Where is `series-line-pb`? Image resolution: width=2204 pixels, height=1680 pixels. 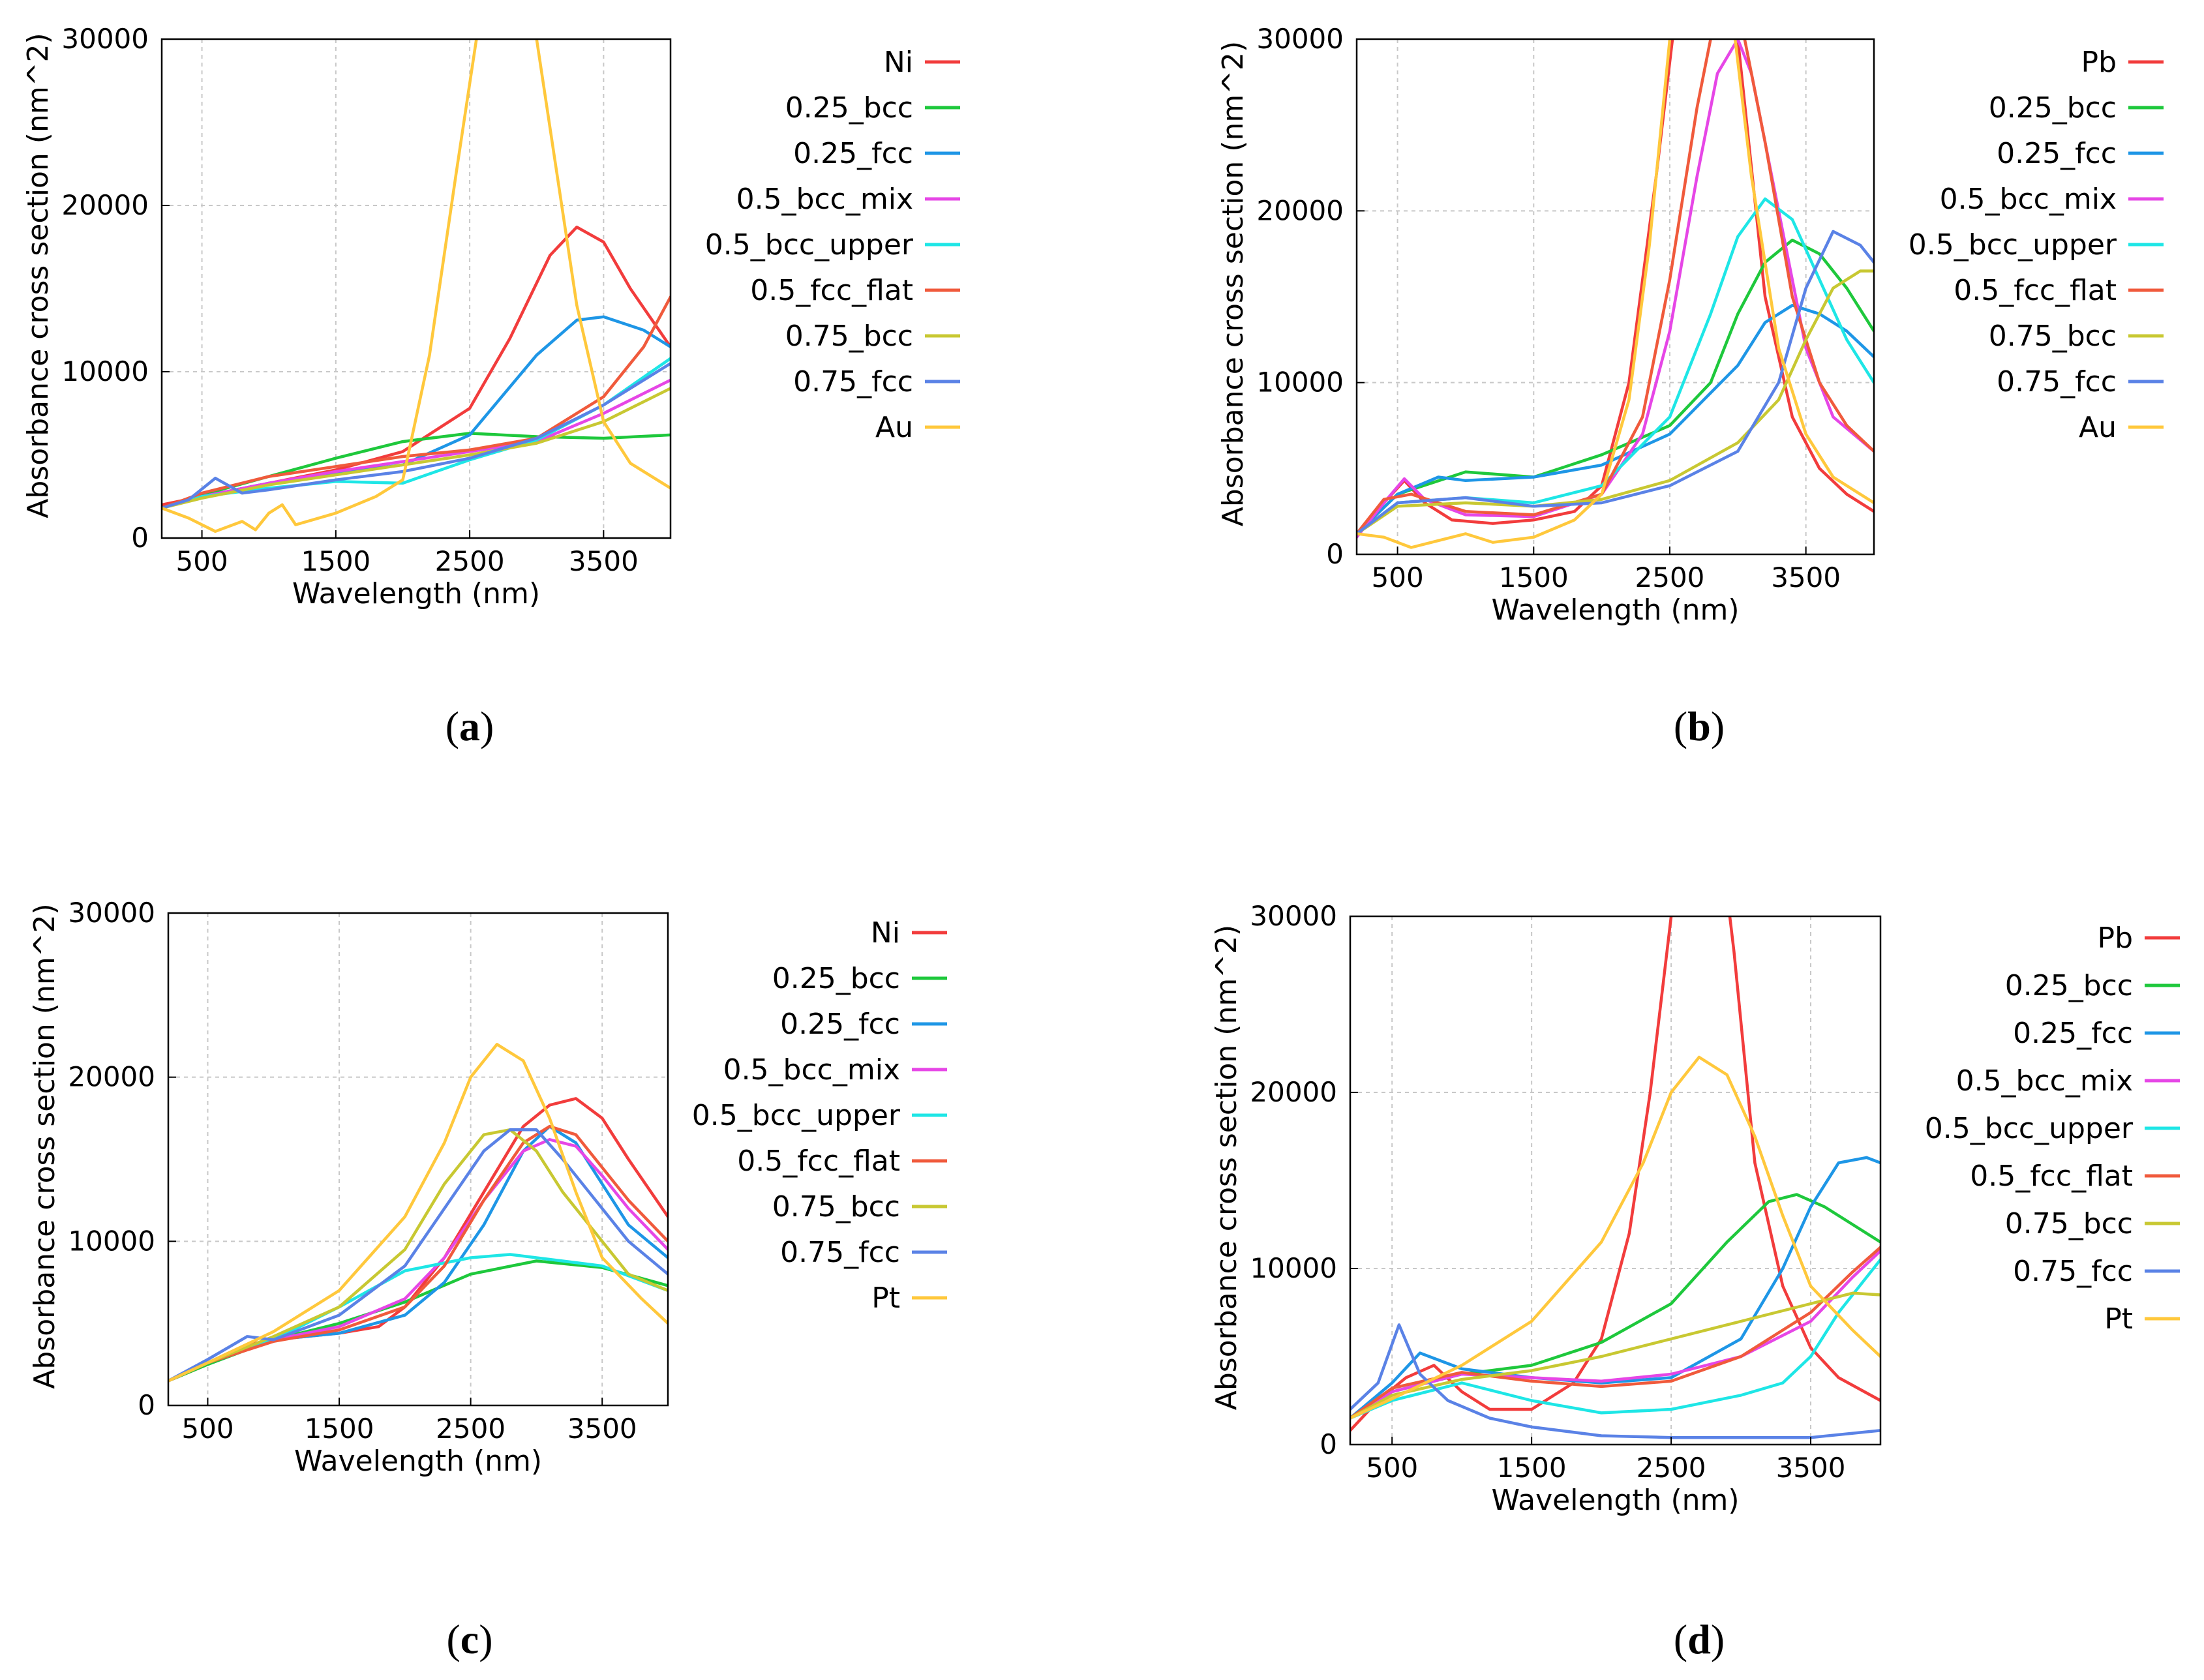
series-line-pb is located at coordinates (1615, 1174).